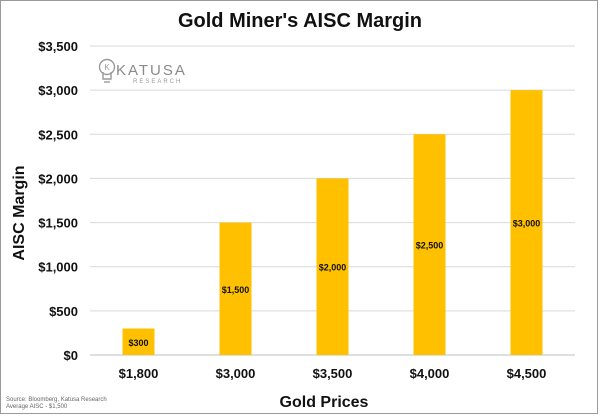  I want to click on katusa-logo-icon: K, so click(107, 70).